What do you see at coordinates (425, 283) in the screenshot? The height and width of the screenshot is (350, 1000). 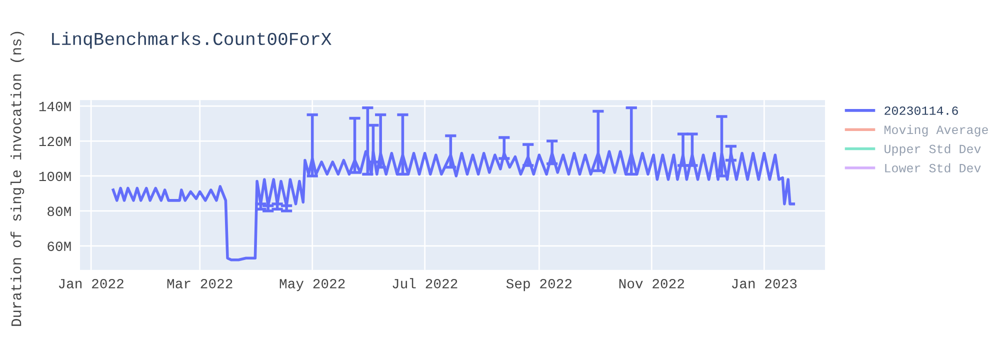 I see `x-tick-label: Jul 2022` at bounding box center [425, 283].